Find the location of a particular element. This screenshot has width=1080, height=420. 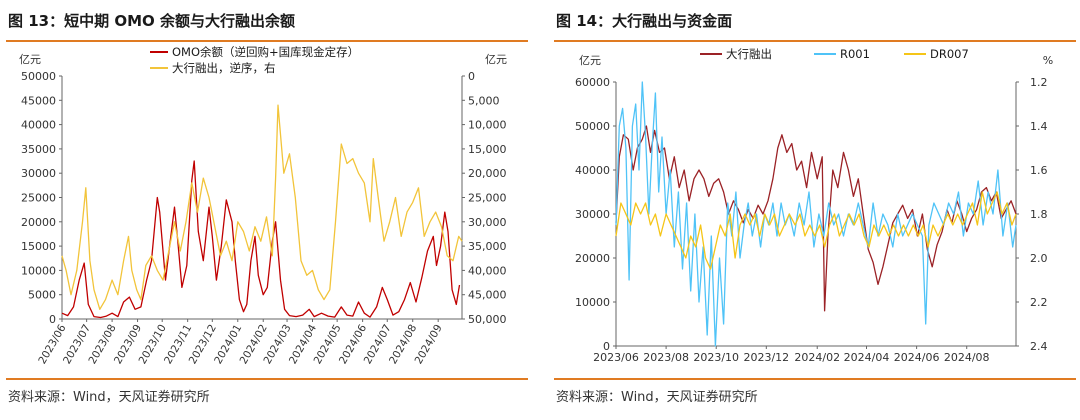

x-tick-label: 2024/06 is located at coordinates (917, 357).